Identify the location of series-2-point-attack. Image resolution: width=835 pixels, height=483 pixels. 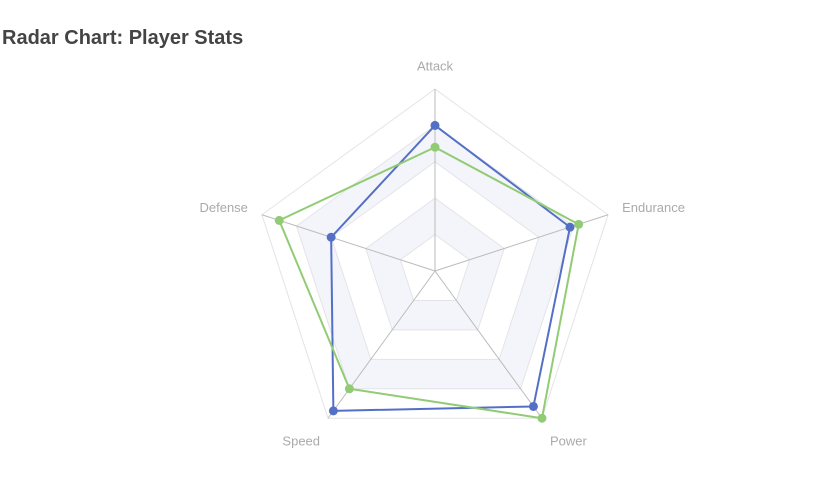
(435, 147).